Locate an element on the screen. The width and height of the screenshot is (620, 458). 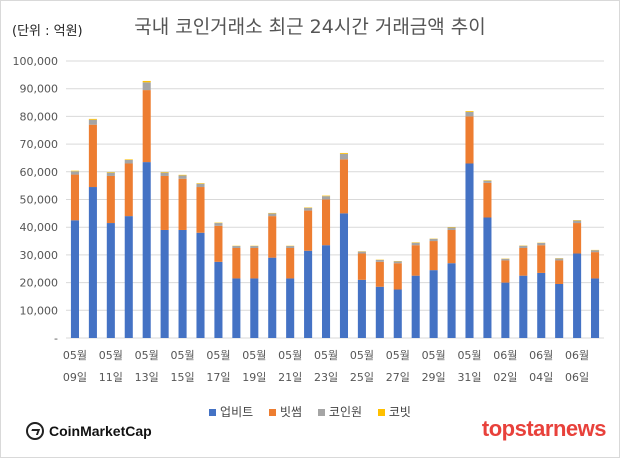
y-tick-label: 50,000 is located at coordinates (39, 200).